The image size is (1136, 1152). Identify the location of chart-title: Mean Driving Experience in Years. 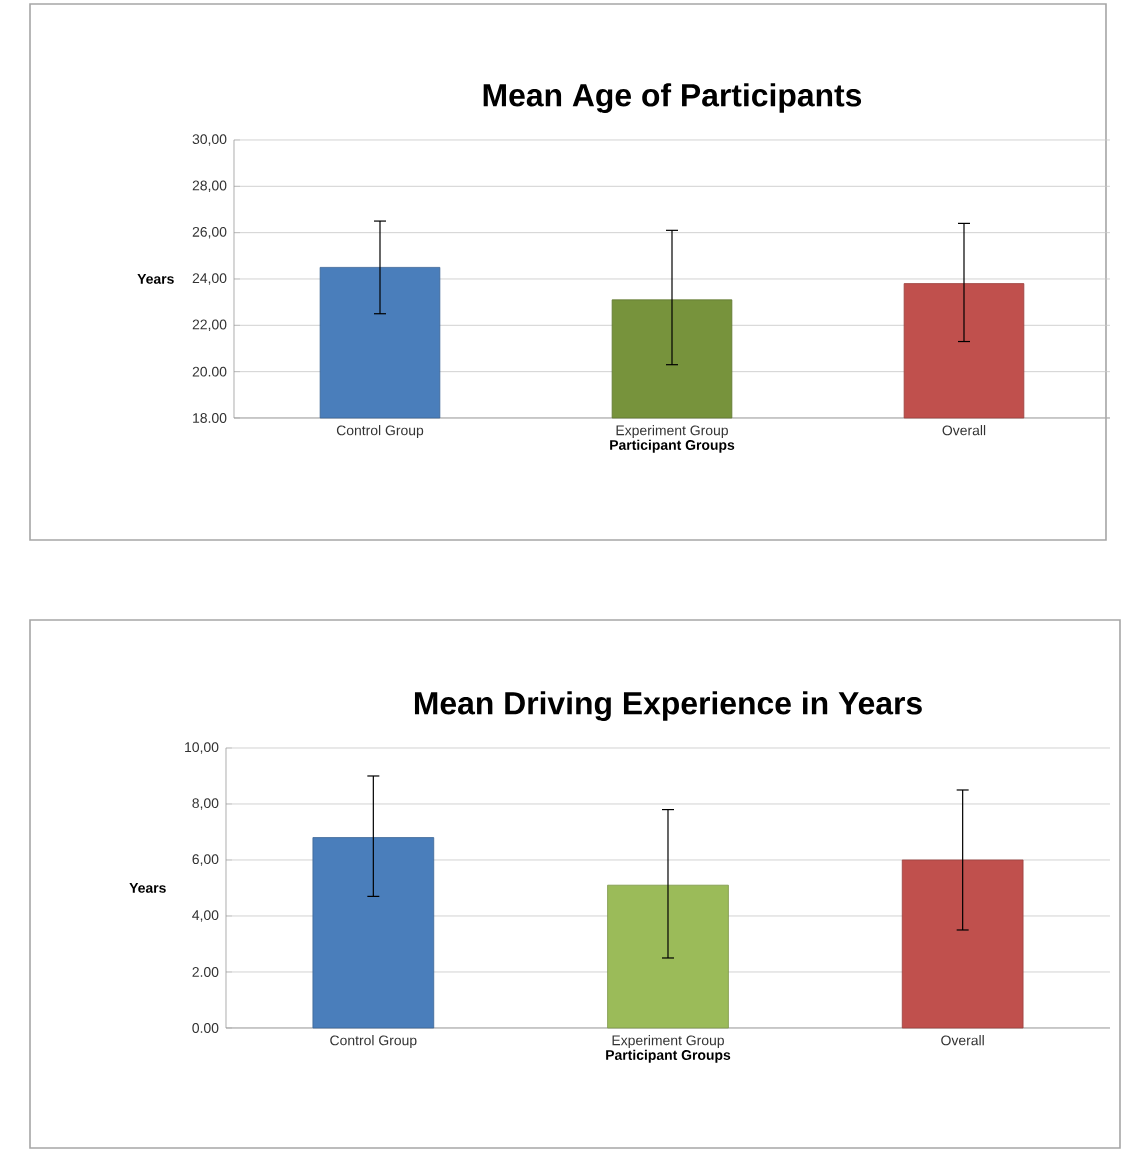
(668, 706).